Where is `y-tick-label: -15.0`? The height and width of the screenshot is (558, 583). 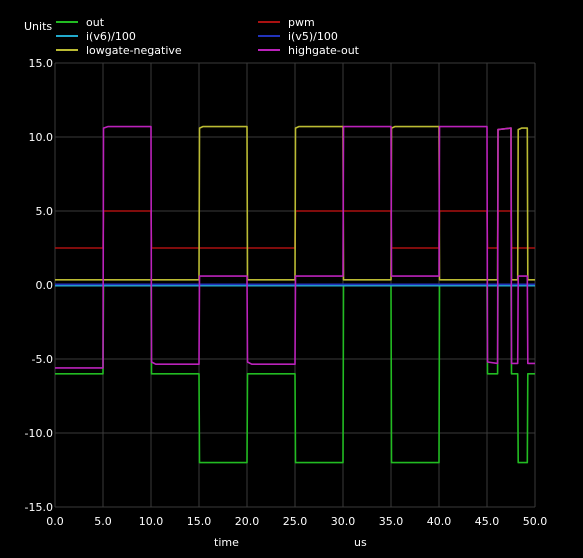 y-tick-label: -15.0 is located at coordinates (39, 507).